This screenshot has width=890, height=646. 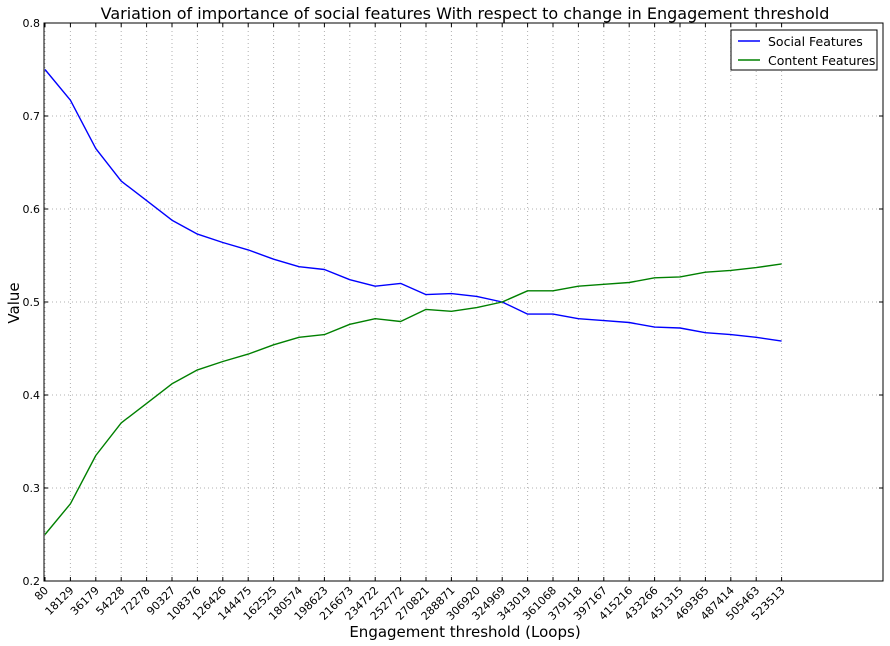 I want to click on y-axis-label: Value, so click(x=14, y=302).